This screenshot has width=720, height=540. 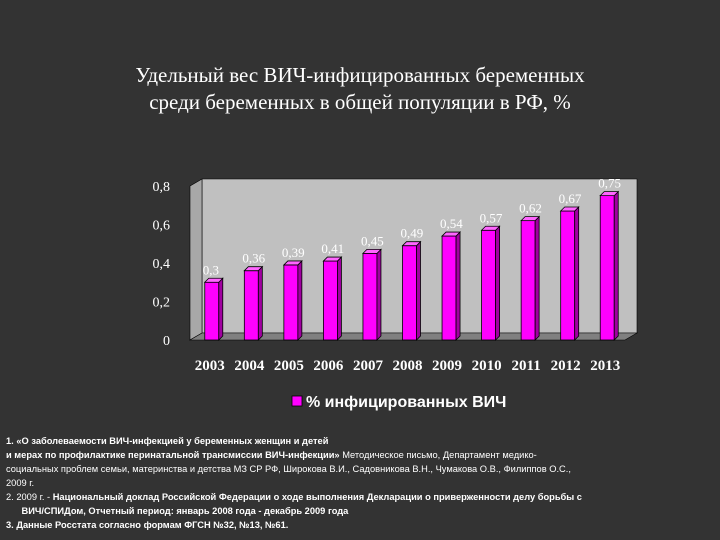 What do you see at coordinates (447, 366) in the screenshot?
I see `x-tick-label: 2009` at bounding box center [447, 366].